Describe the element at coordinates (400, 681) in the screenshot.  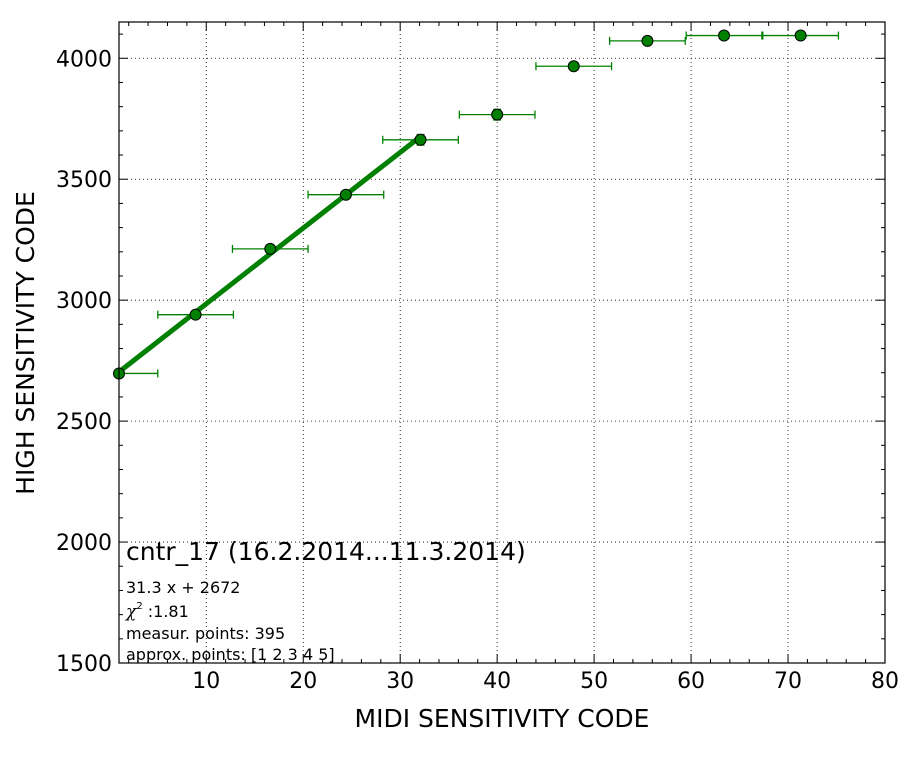
I see `x-tick-label: 30` at that location.